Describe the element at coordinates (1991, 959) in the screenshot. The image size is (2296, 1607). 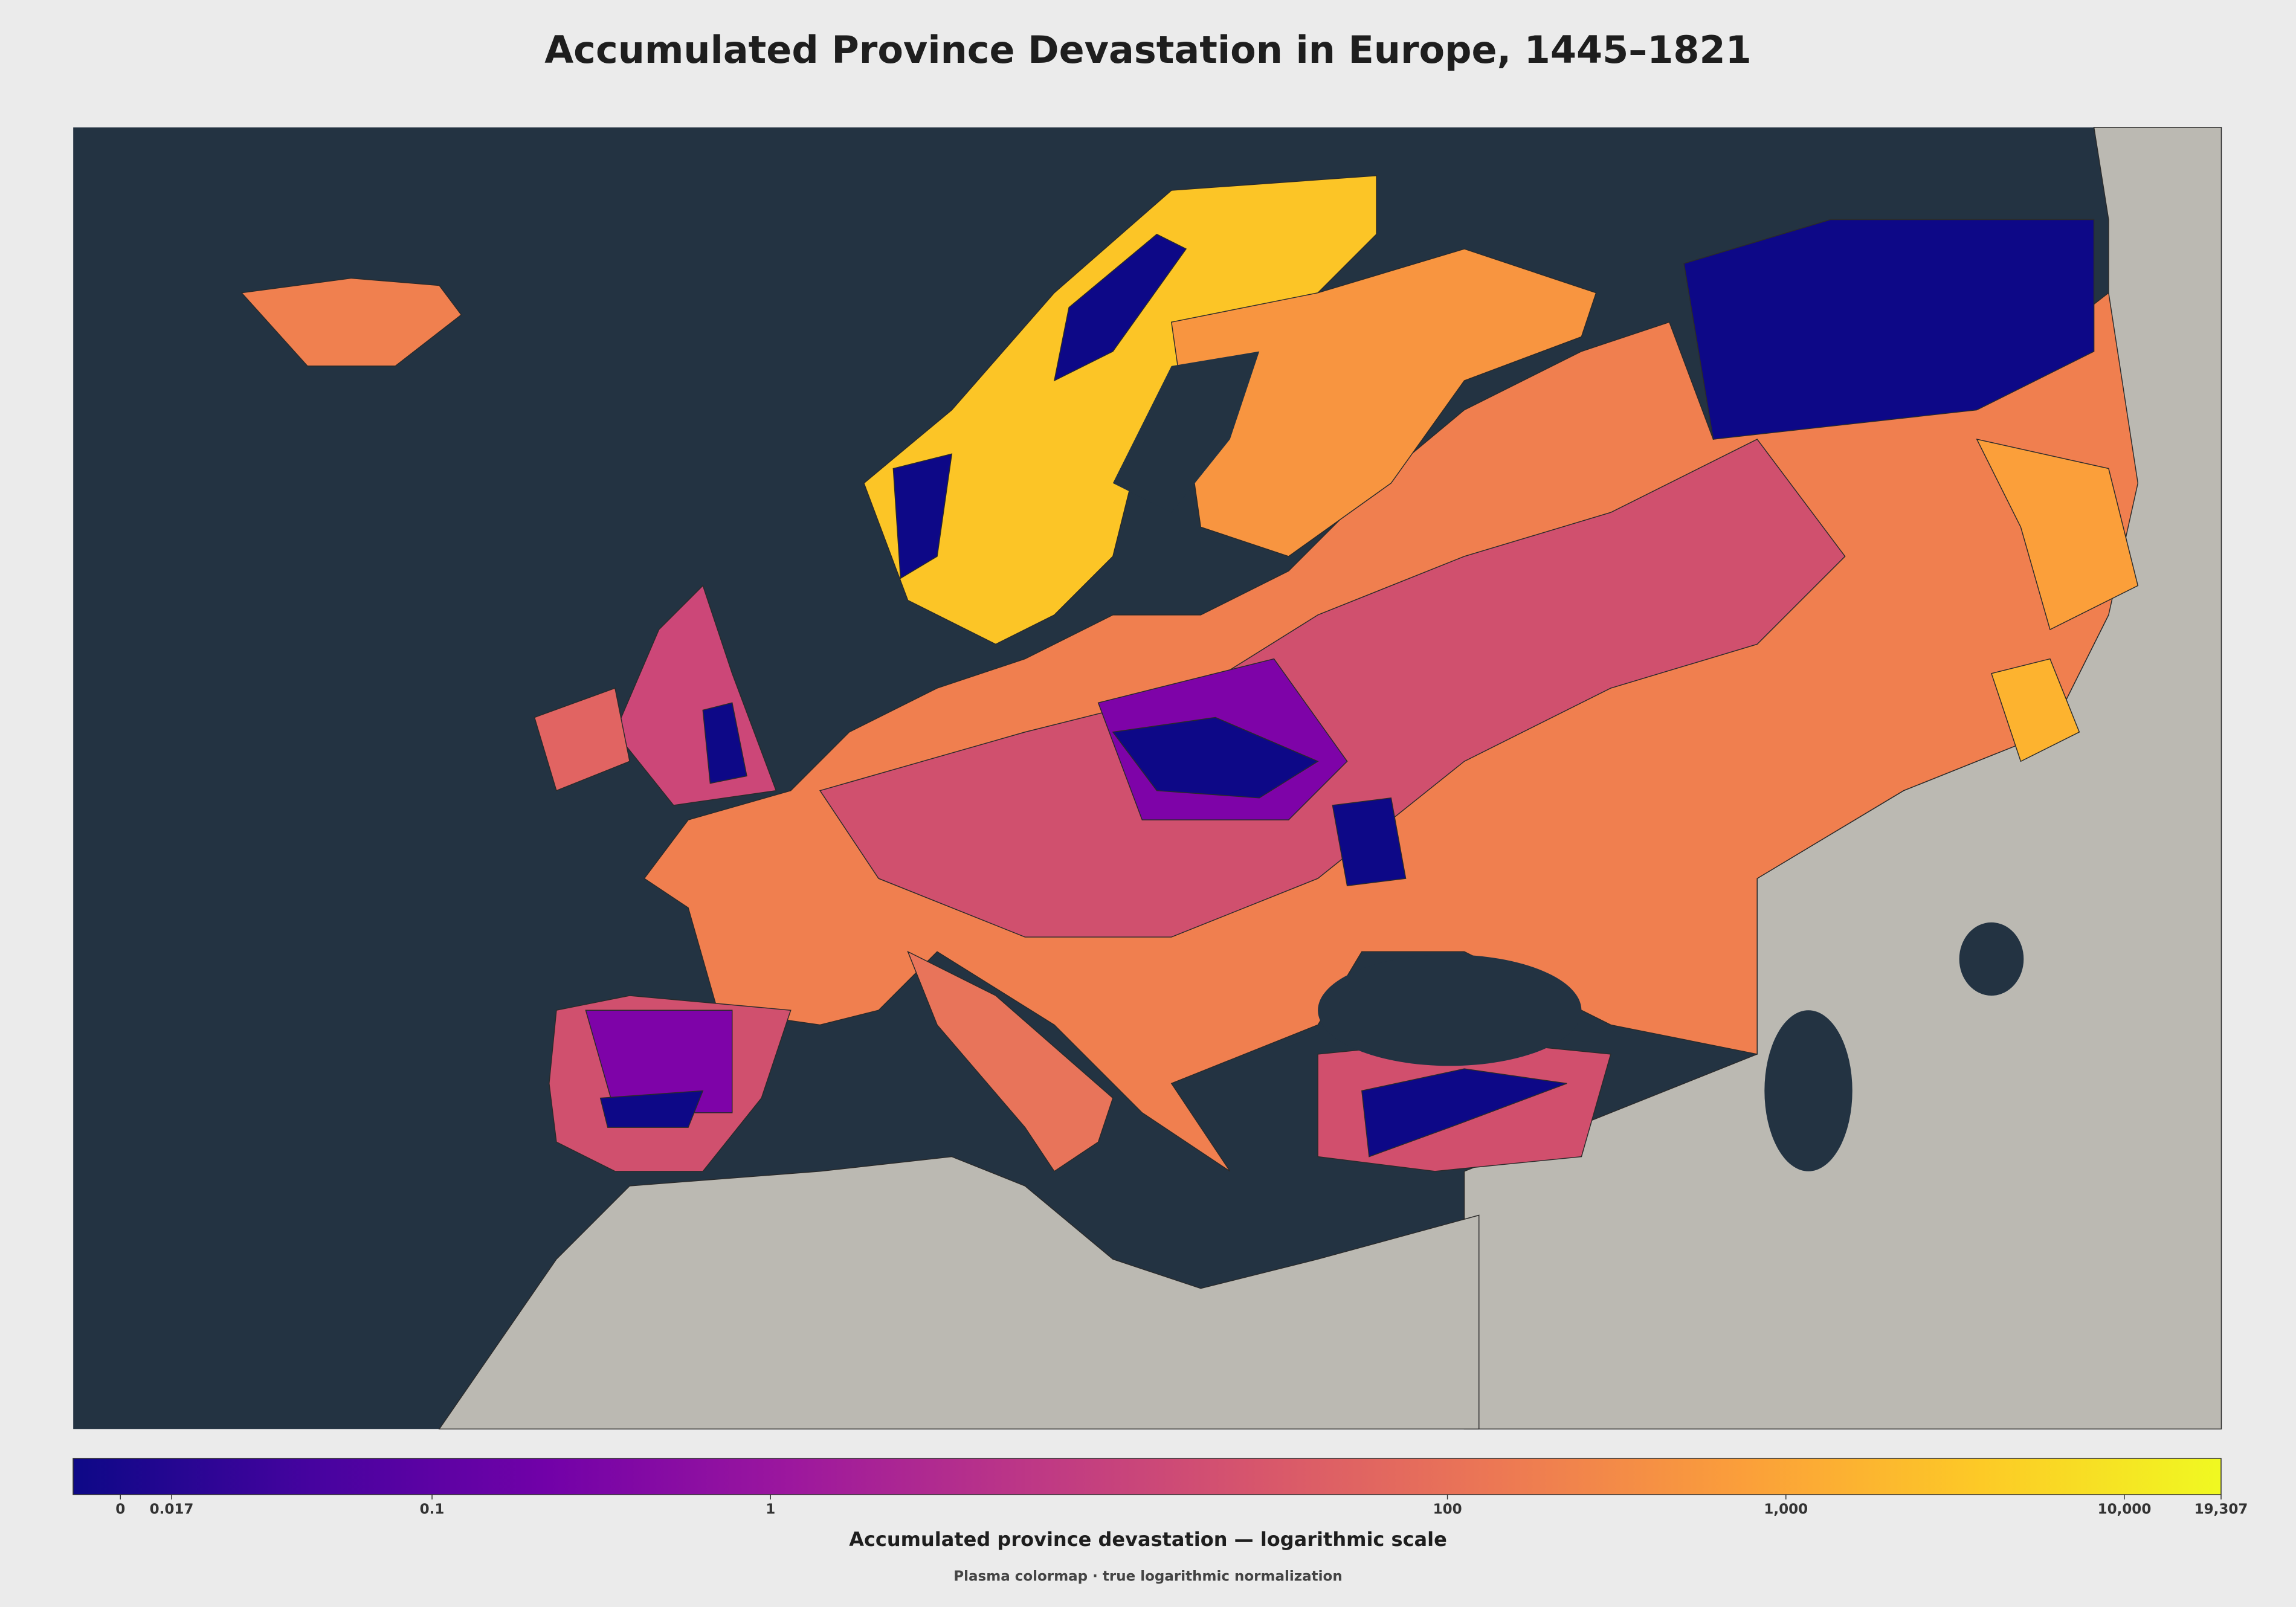
I see `aral-sea` at that location.